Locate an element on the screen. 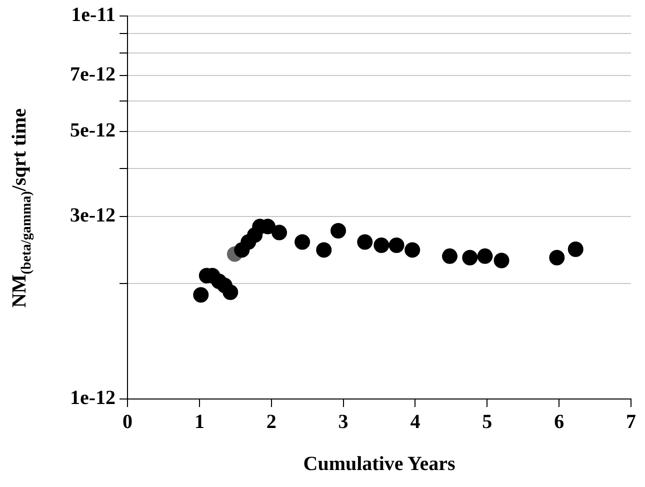 The height and width of the screenshot is (487, 645). x-axis-title: Cumulative Years is located at coordinates (379, 464).